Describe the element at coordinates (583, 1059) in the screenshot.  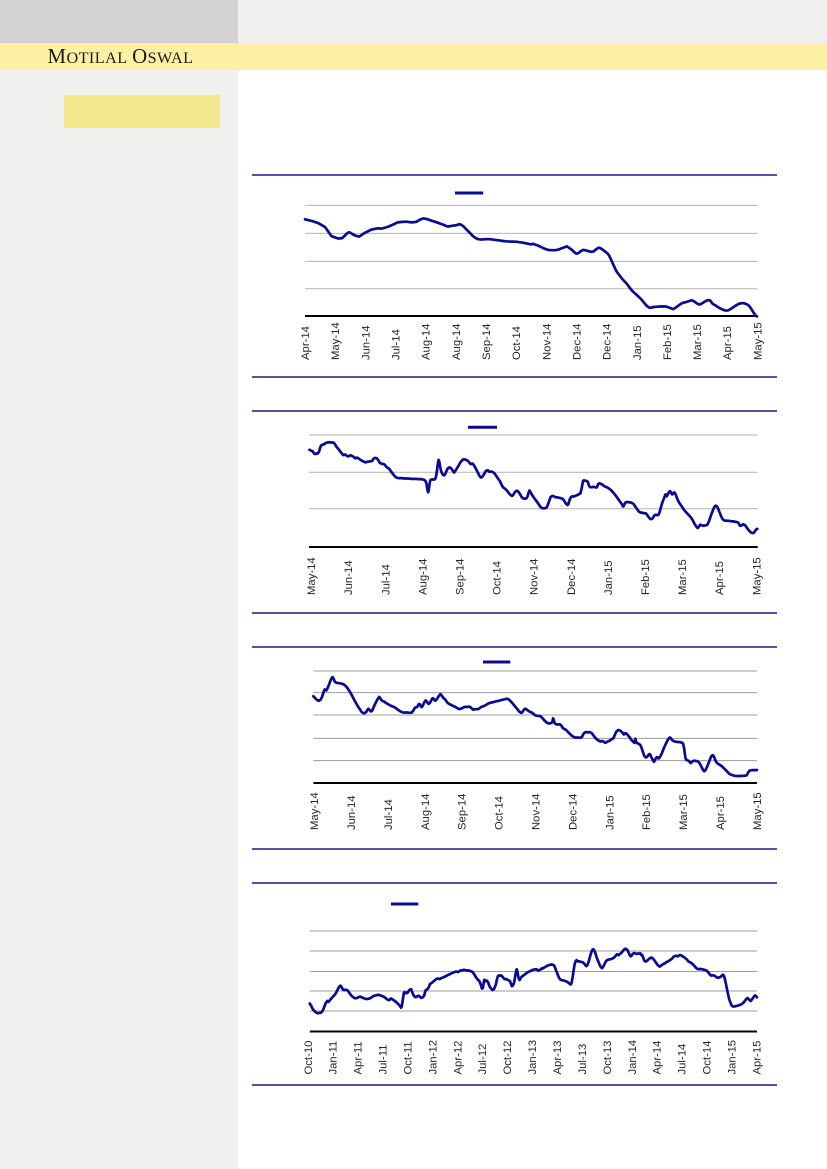
I see `svg-text: Jul-13` at that location.